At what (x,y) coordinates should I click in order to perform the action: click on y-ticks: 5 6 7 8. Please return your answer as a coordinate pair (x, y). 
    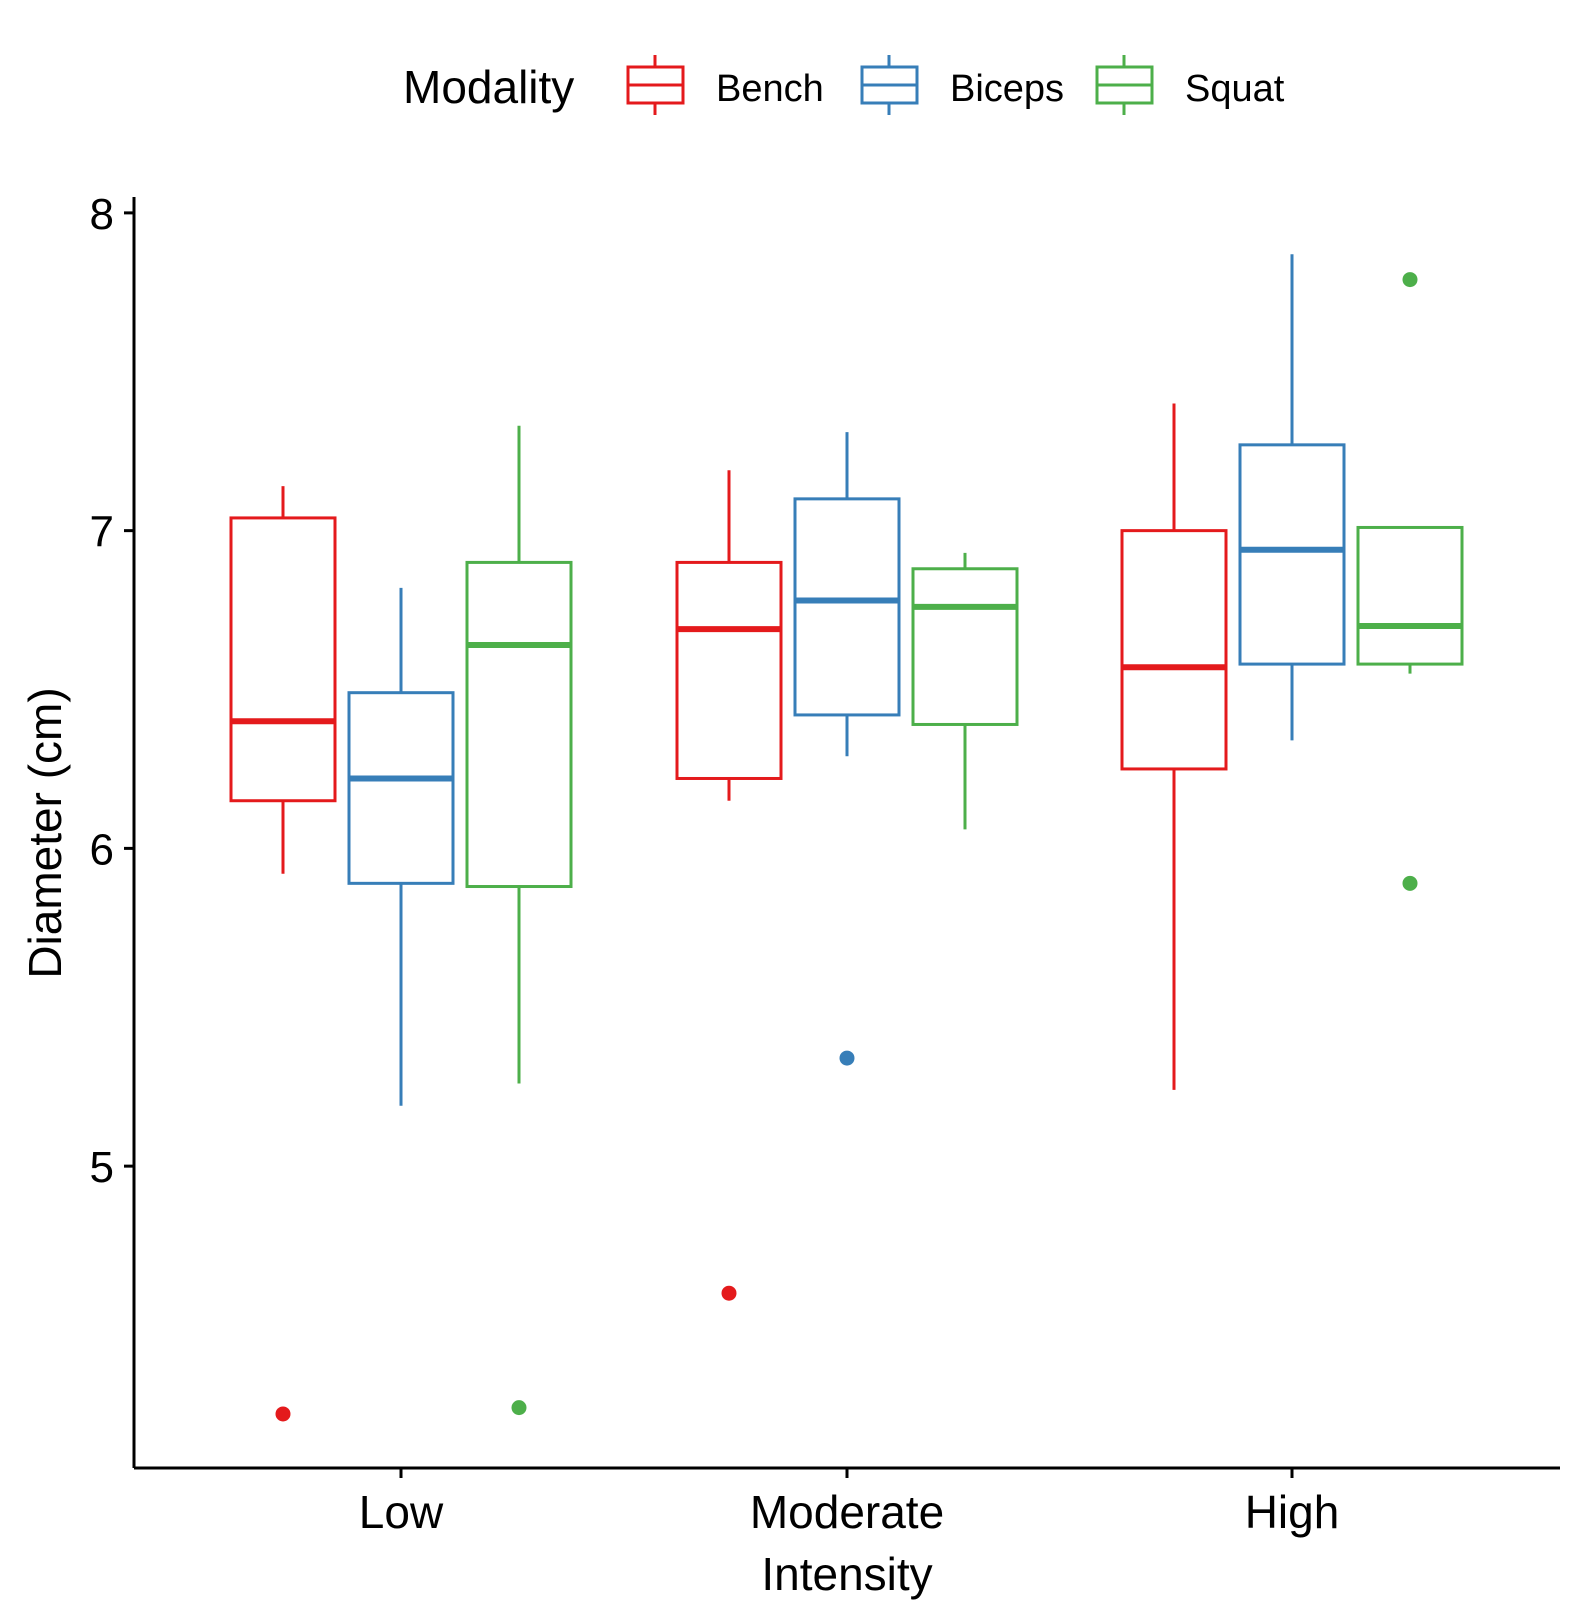
    Looking at the image, I should click on (112, 691).